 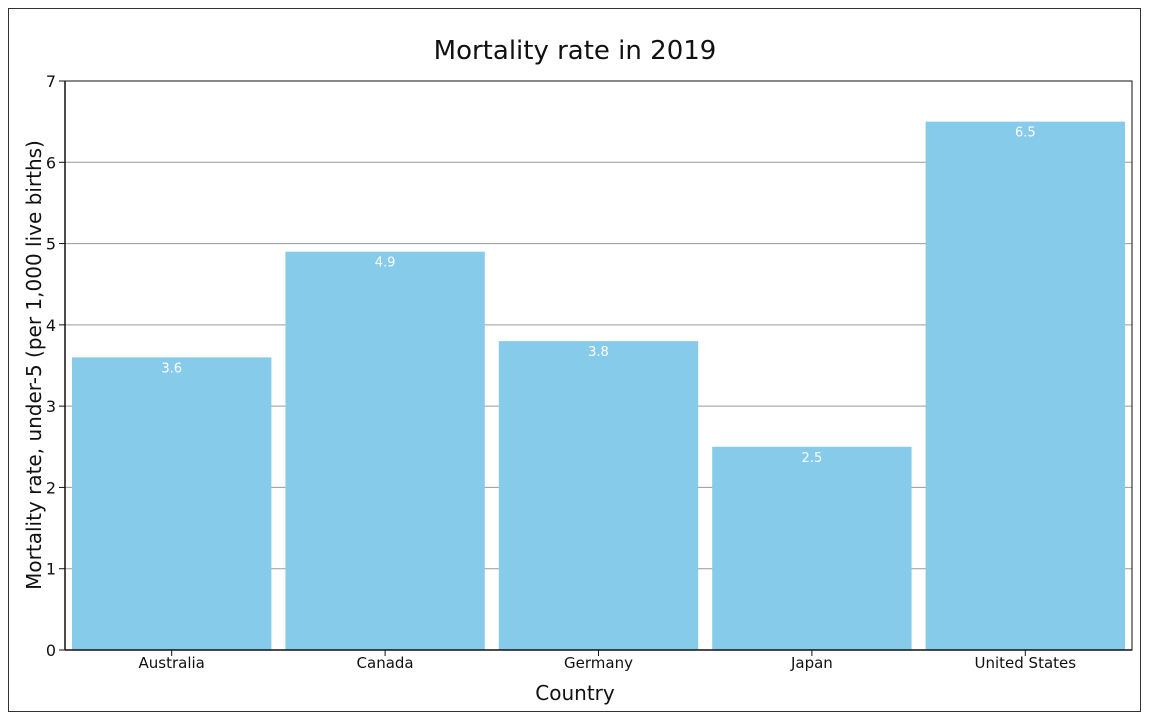 I want to click on x-tick-label: Germany, so click(x=598, y=663).